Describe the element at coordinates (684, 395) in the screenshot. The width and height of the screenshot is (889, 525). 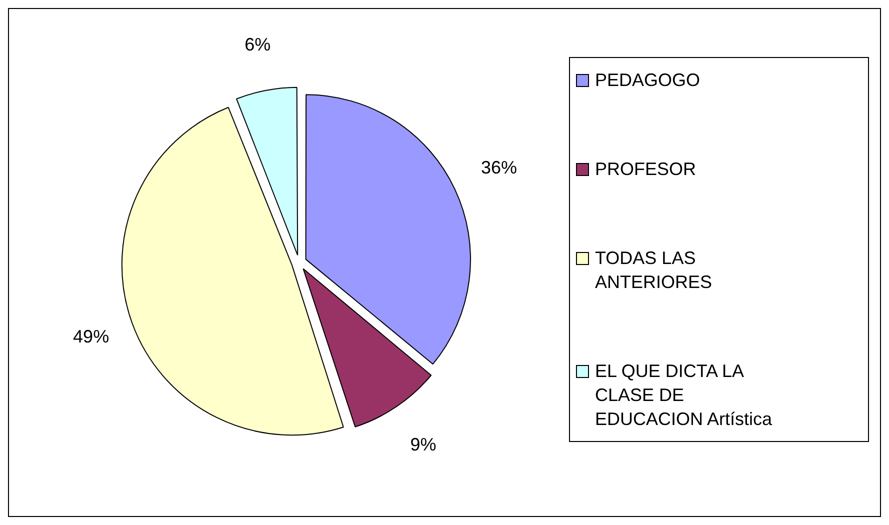
I see `legend-label: EL QUE DICTA LA CLASE DE EDUCACION Artística` at that location.